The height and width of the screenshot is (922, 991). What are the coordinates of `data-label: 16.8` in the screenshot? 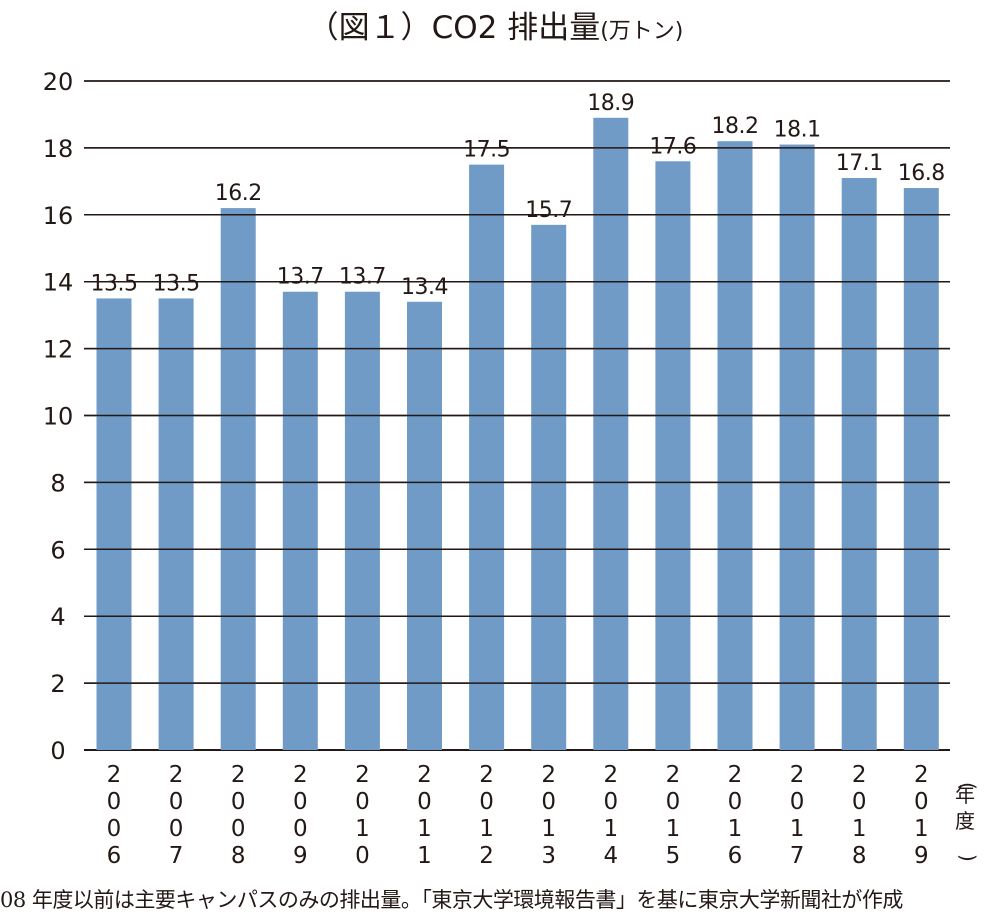 It's located at (921, 173).